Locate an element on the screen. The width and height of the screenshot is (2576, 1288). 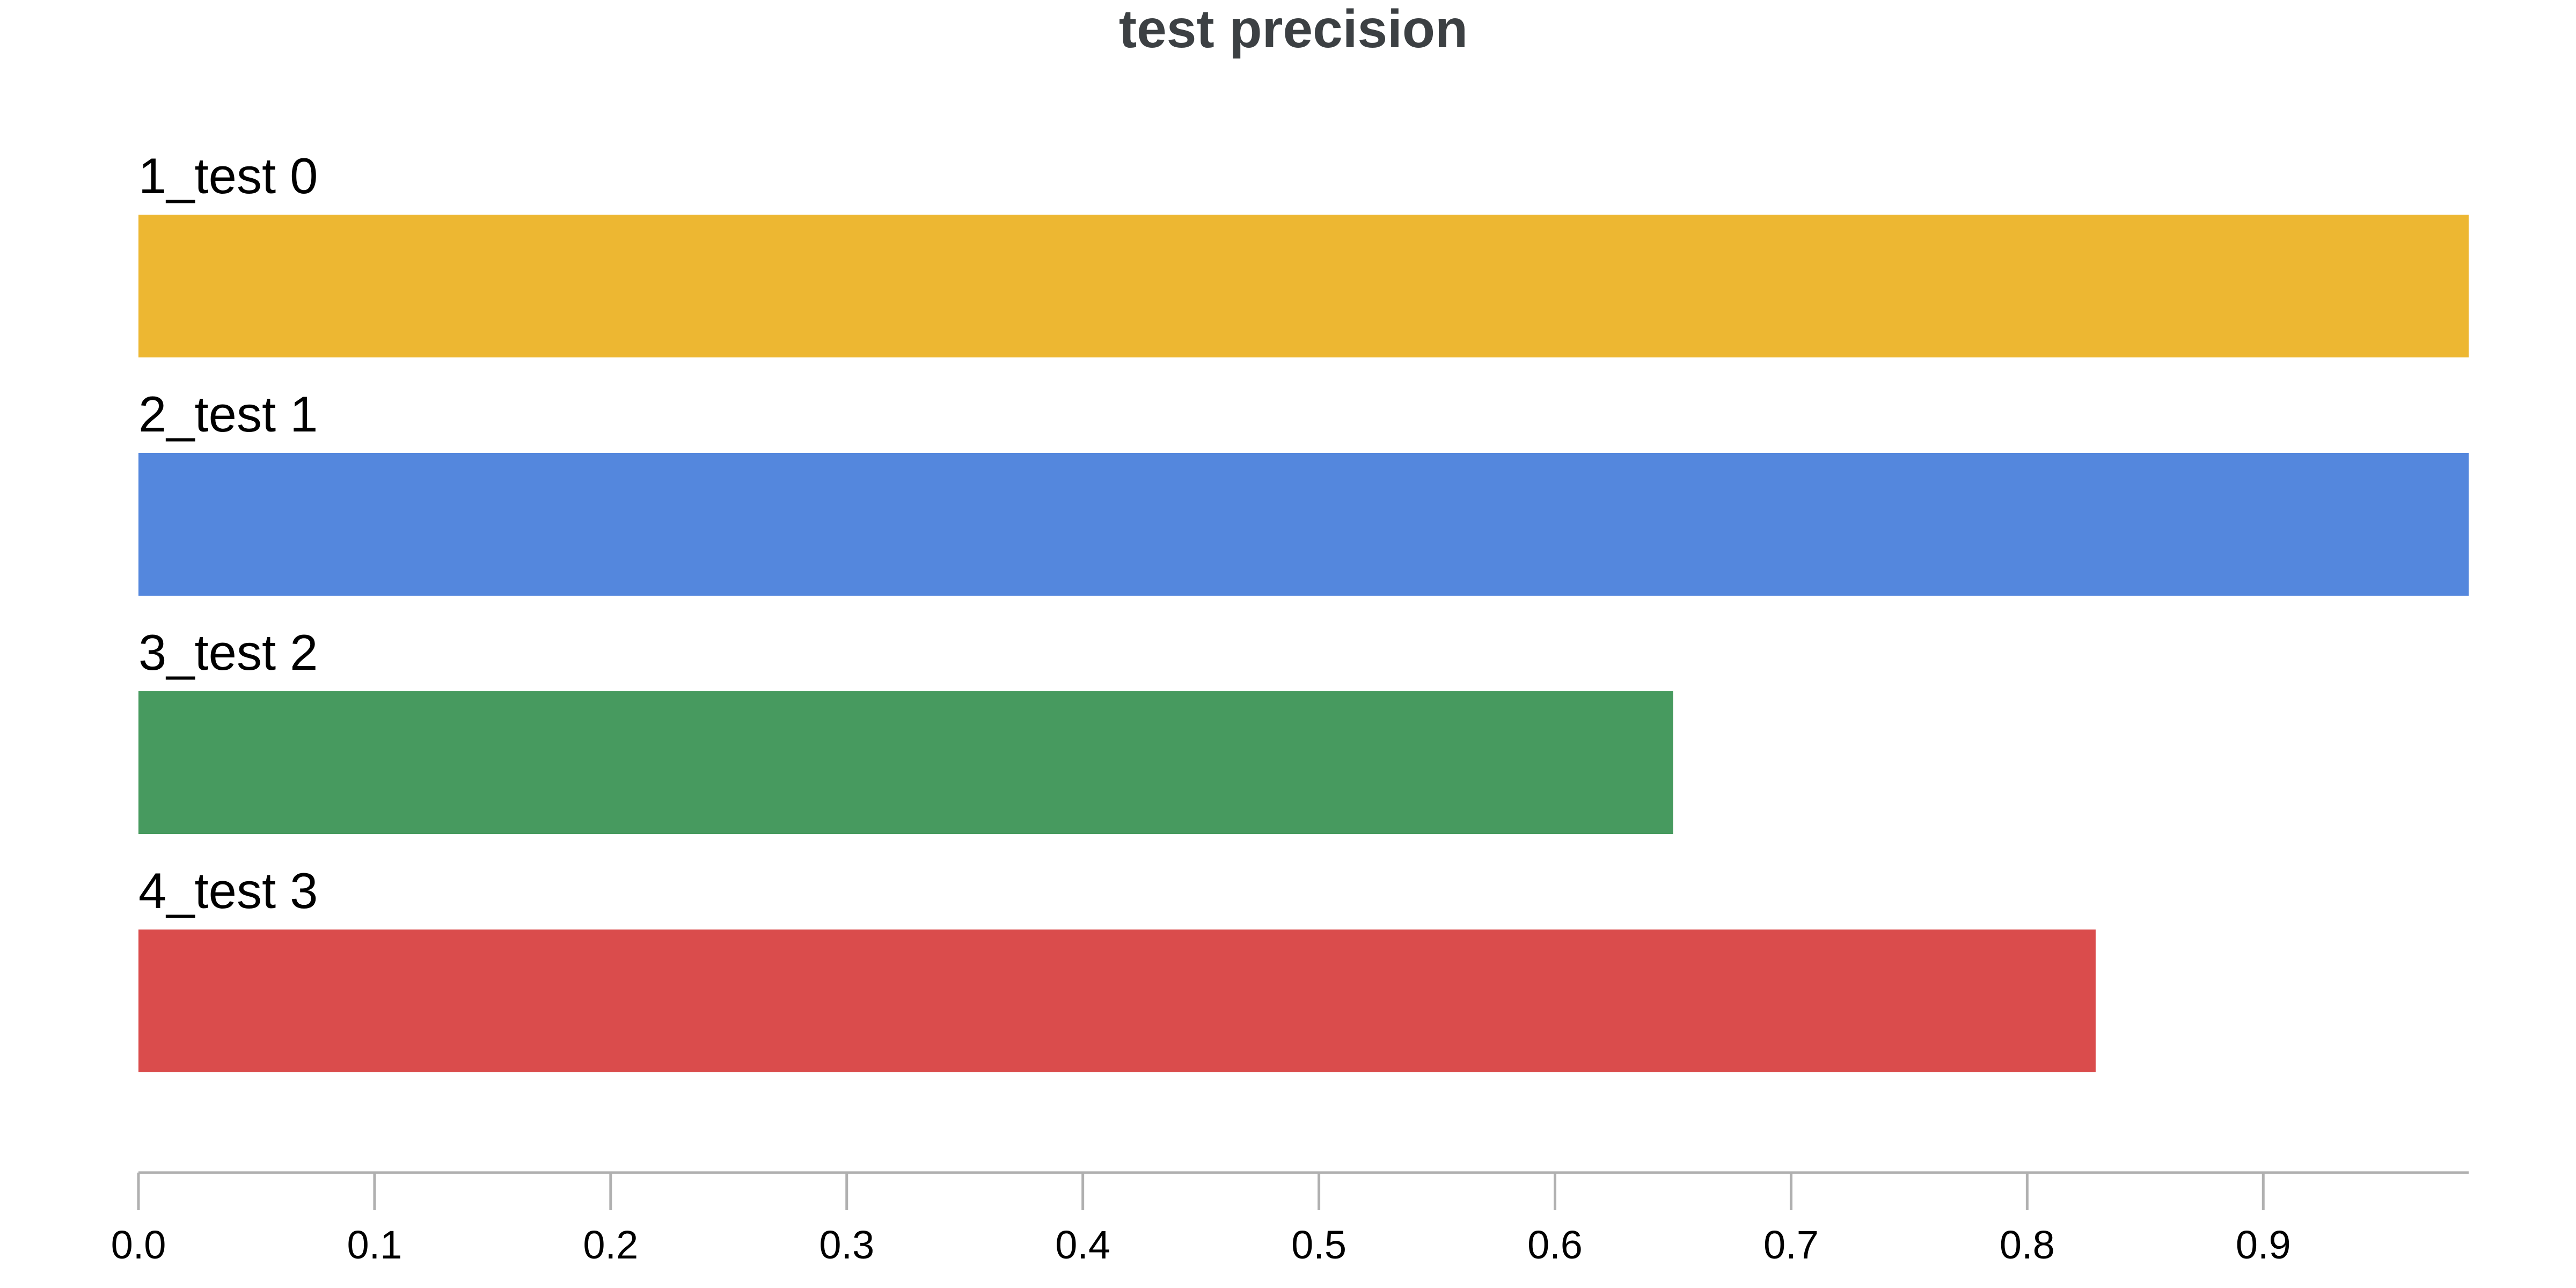
x-tick-label-4: 0.4 is located at coordinates (1082, 1245).